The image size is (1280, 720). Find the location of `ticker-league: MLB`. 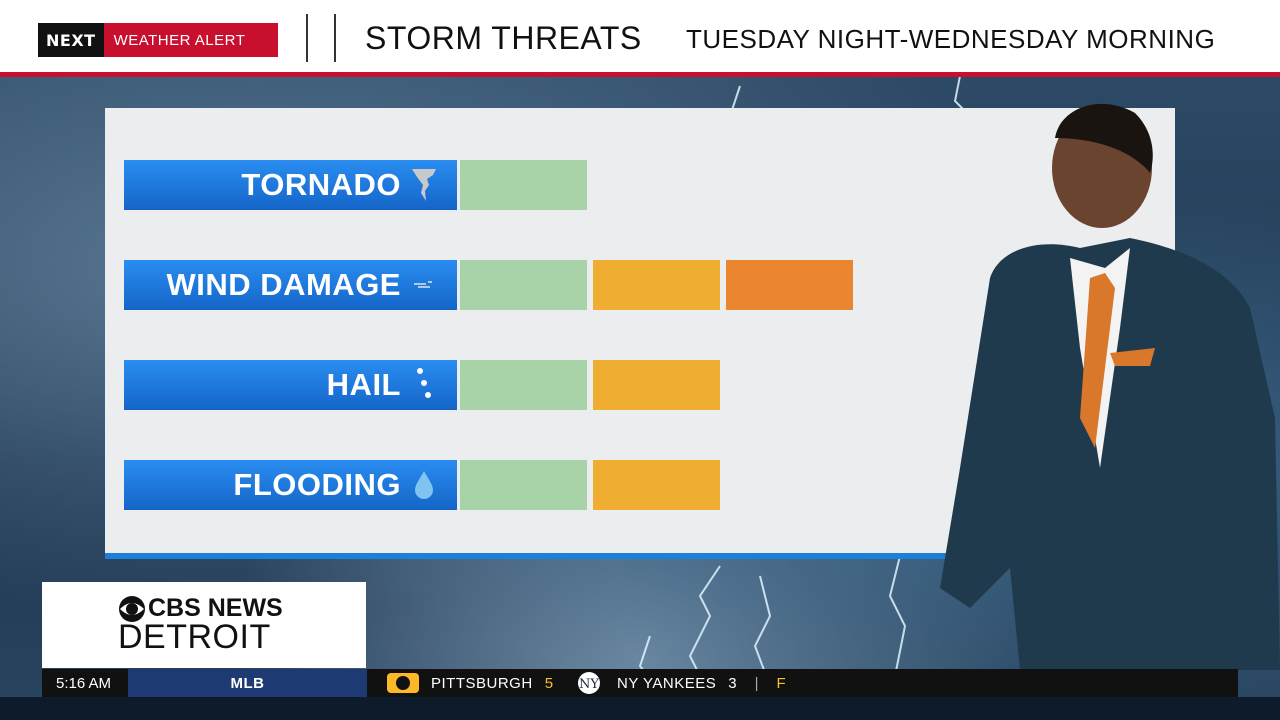

ticker-league: MLB is located at coordinates (247, 683).